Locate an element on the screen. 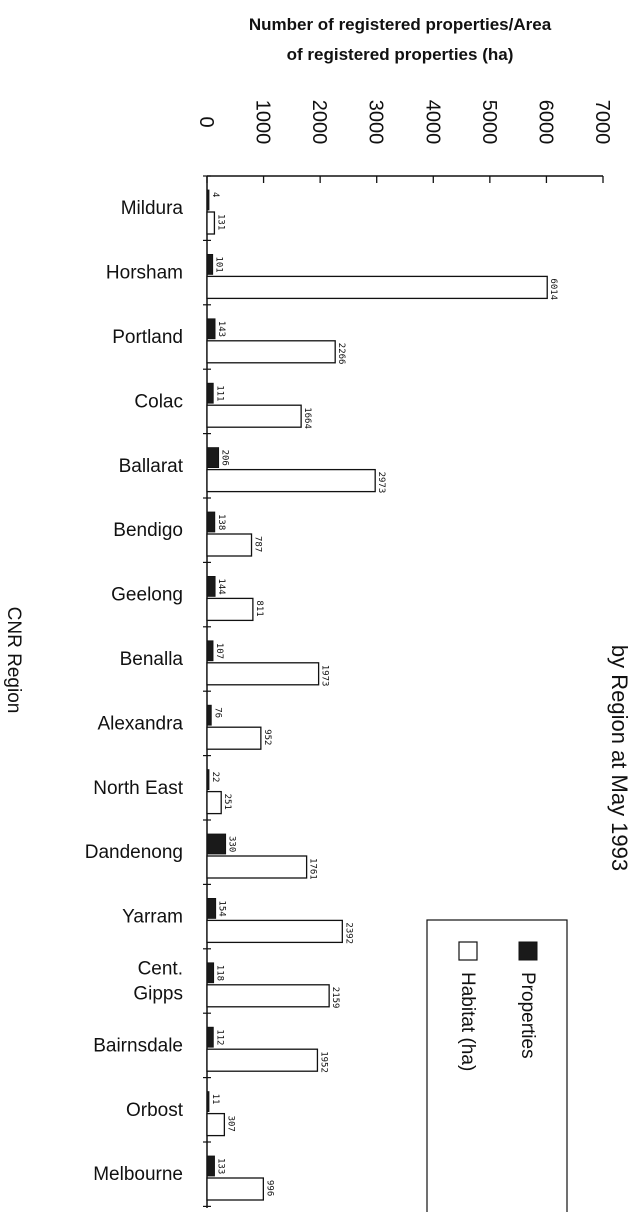 The width and height of the screenshot is (643, 1212). category-label: North East is located at coordinates (138, 788).